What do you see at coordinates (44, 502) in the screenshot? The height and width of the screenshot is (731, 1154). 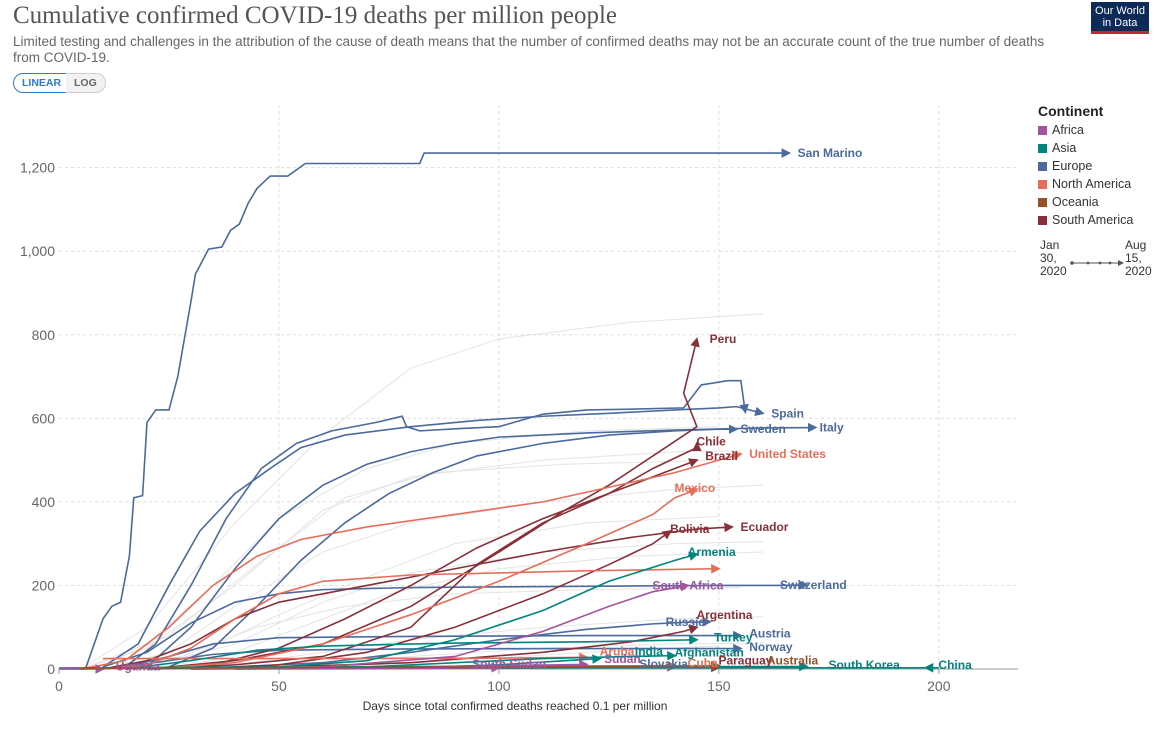 I see `y-tick-label: 400` at bounding box center [44, 502].